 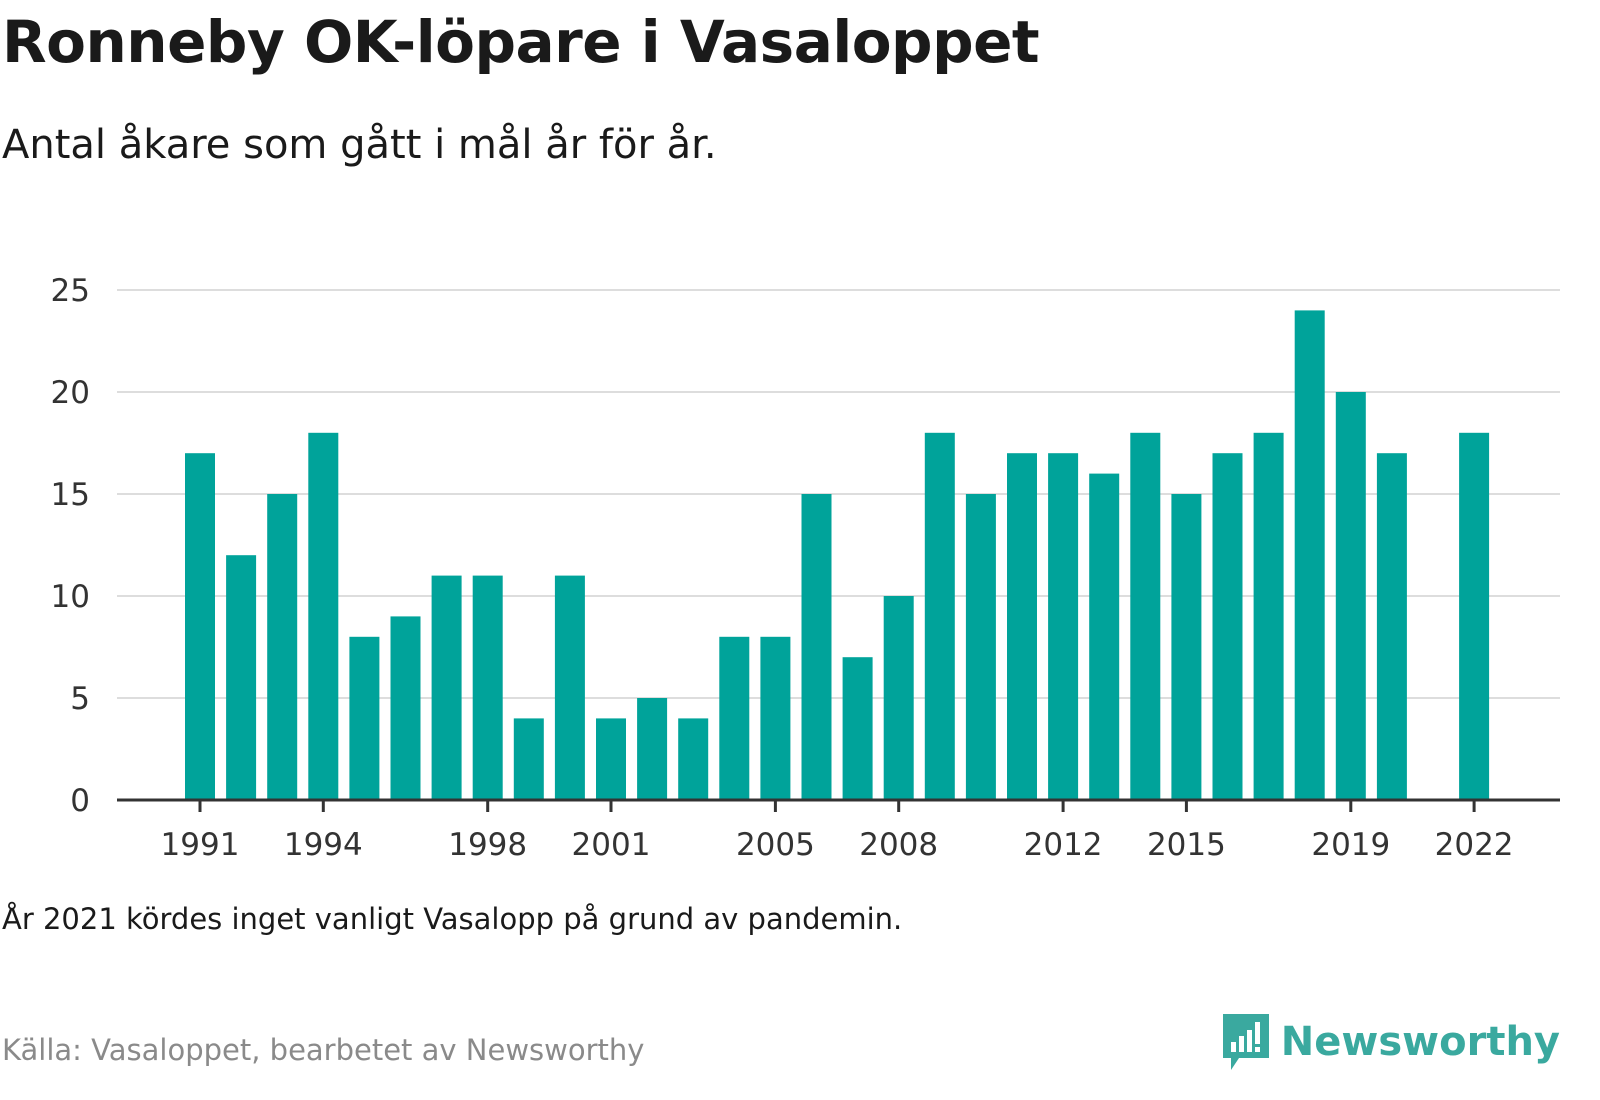 What do you see at coordinates (775, 718) in the screenshot?
I see `bar-2005` at bounding box center [775, 718].